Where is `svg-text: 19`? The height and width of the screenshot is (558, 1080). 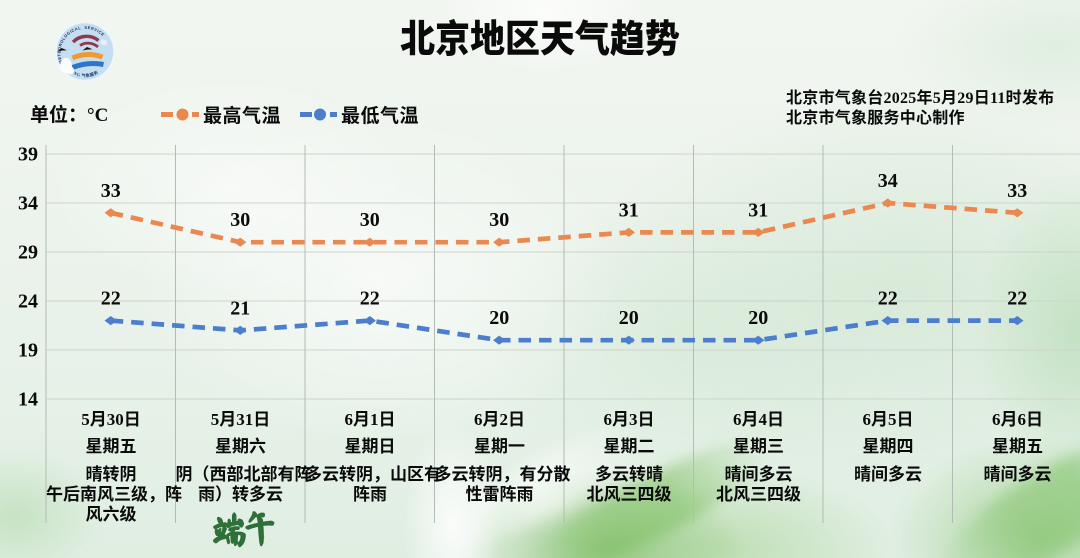
svg-text: 19 is located at coordinates (28, 351).